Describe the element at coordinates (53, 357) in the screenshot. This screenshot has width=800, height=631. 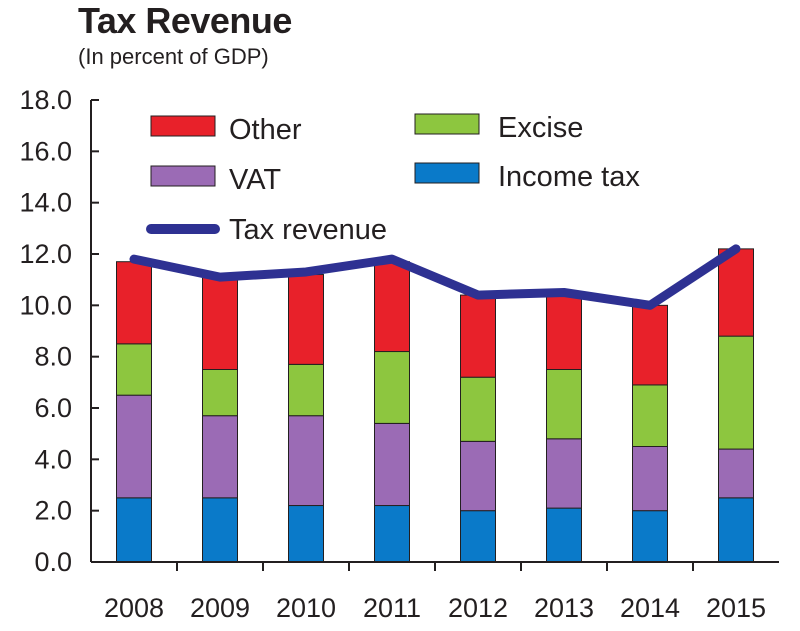
I see `y-tick-label: 8.0` at that location.